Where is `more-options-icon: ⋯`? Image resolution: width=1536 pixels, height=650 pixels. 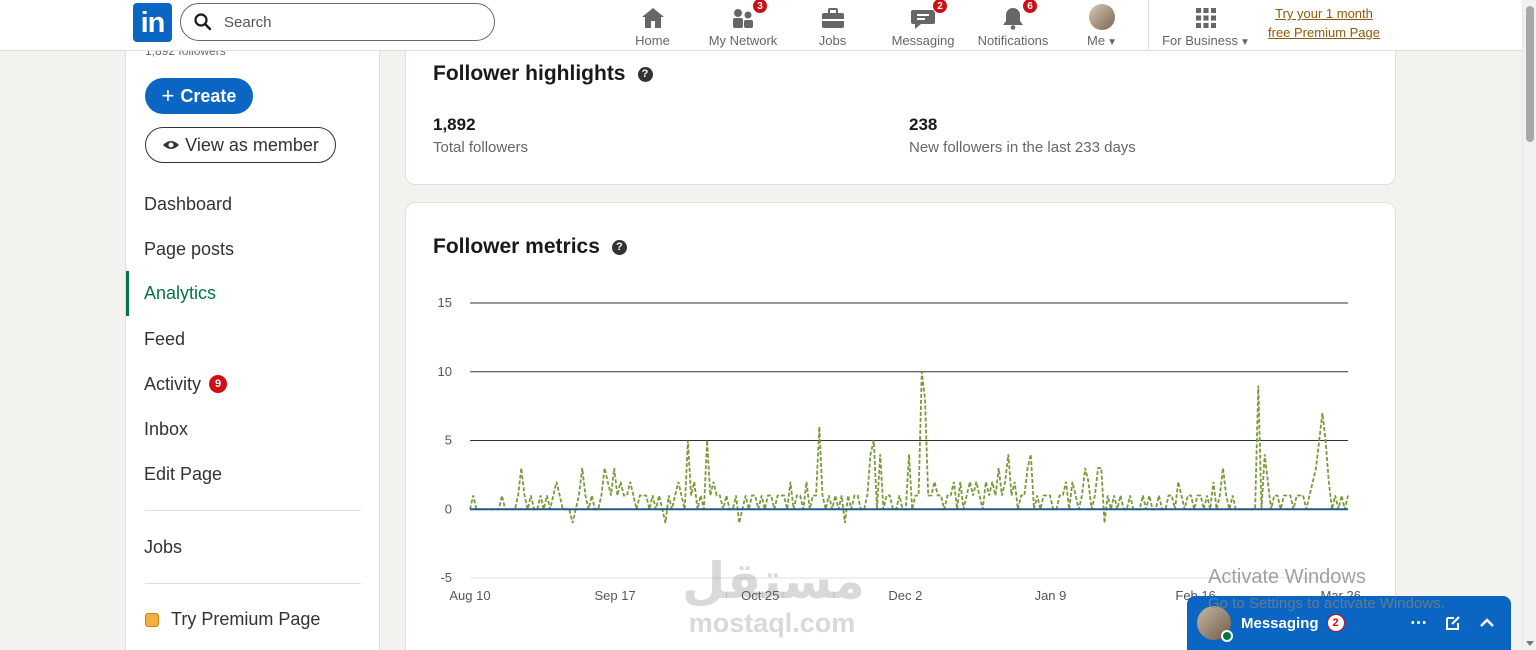 more-options-icon: ⋯ is located at coordinates (1418, 622).